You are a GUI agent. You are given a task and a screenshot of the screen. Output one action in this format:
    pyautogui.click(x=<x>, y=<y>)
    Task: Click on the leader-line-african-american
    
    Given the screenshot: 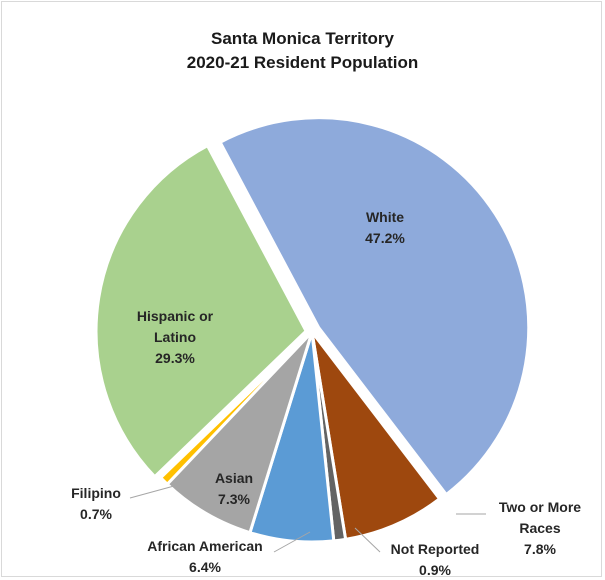 What is the action you would take?
    pyautogui.click(x=292, y=542)
    